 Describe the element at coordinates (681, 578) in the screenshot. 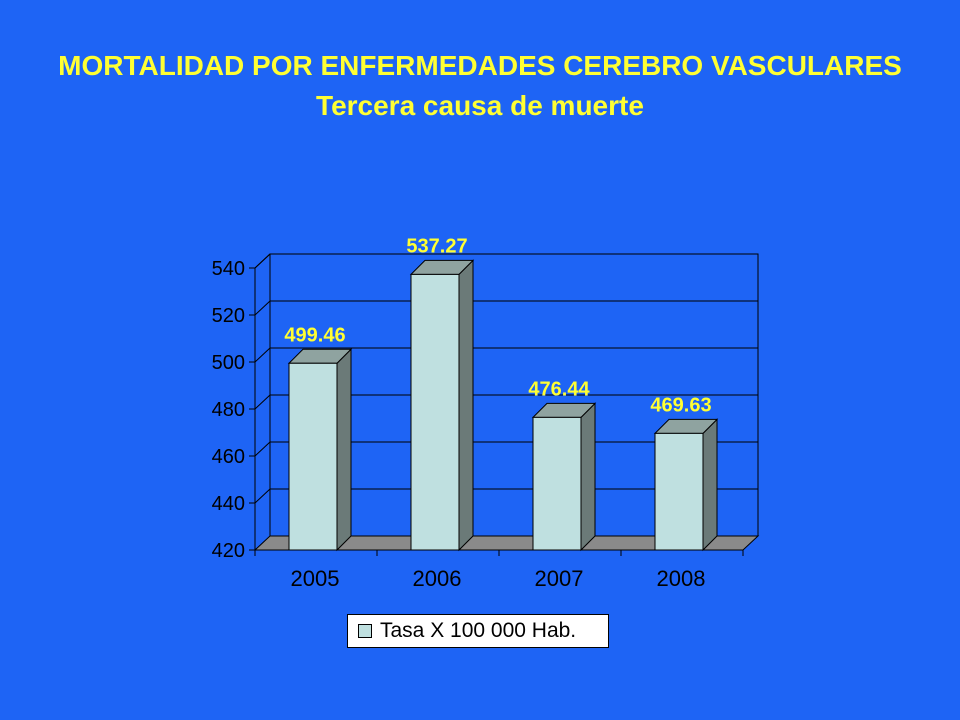

I see `x-tick-label: 2008` at that location.